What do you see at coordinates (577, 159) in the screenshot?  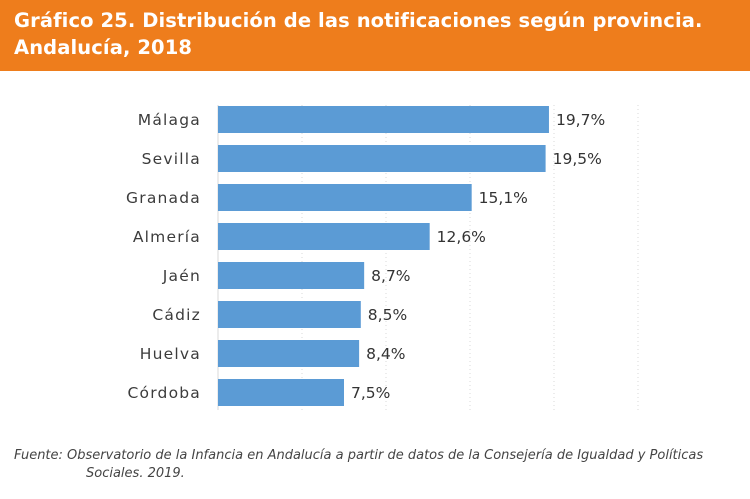 I see `value-label: 19,5%` at bounding box center [577, 159].